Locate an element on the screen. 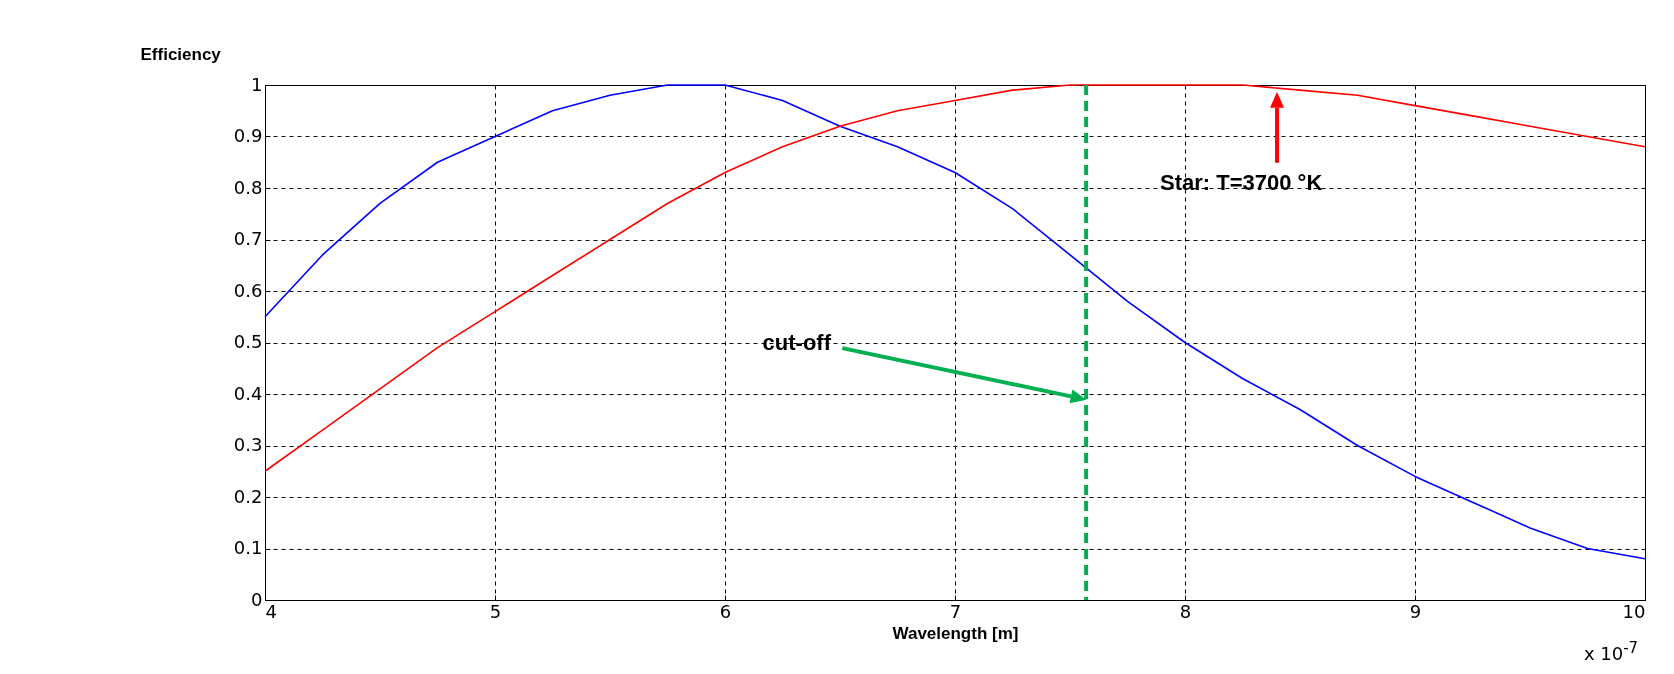 Image resolution: width=1674 pixels, height=674 pixels. text: x 10$^{-7}$ is located at coordinates (1611, 652).